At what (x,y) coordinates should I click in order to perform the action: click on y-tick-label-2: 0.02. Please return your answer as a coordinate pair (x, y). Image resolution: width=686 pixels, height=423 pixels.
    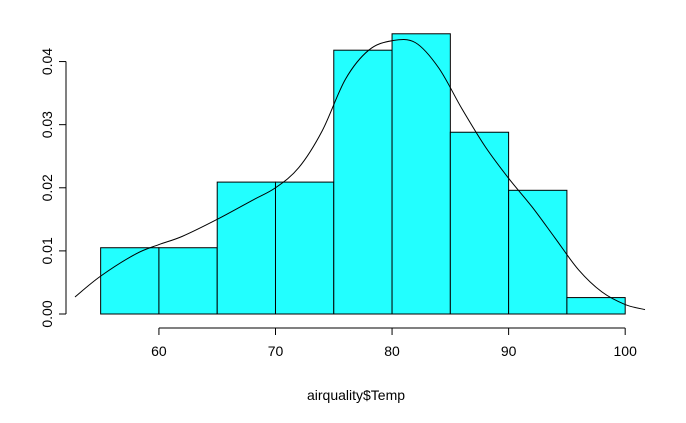
    Looking at the image, I should click on (47, 187).